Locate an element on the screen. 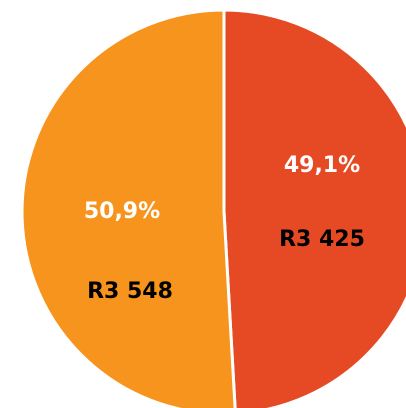  percent-label: 49,1% is located at coordinates (322, 165).